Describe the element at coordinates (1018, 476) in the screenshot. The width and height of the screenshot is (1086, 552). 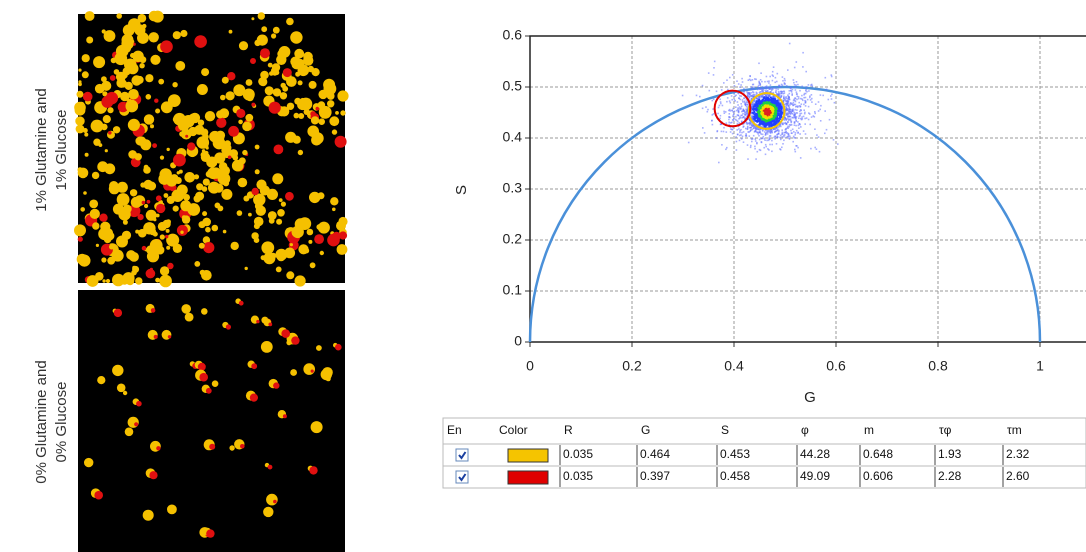
I see `table-cell: 2.60` at that location.